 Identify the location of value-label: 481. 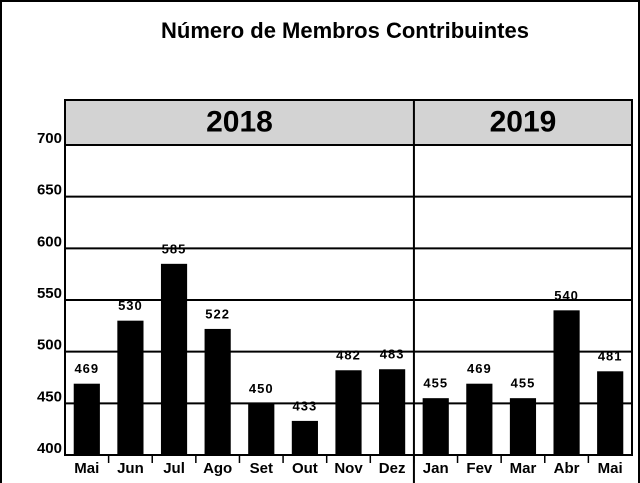
(610, 356).